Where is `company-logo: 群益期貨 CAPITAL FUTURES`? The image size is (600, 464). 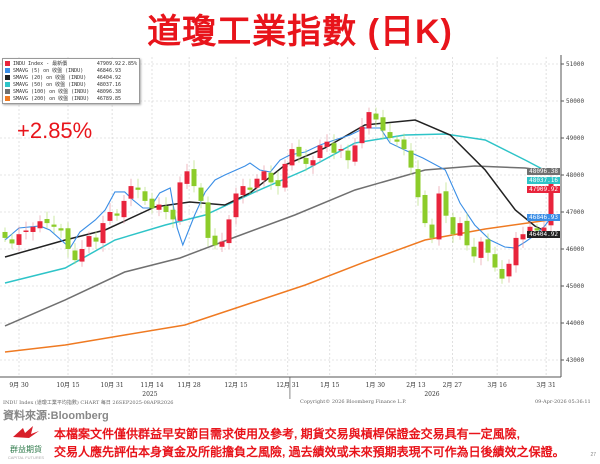 company-logo: 群益期貨 CAPITAL FUTURES is located at coordinates (26, 442).